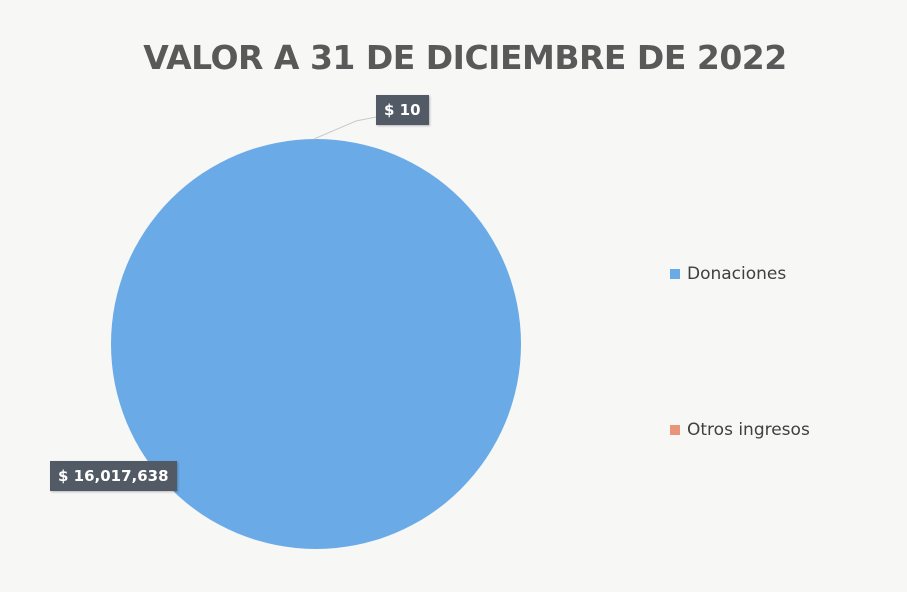  What do you see at coordinates (675, 274) in the screenshot?
I see `legend-swatch-donaciones` at bounding box center [675, 274].